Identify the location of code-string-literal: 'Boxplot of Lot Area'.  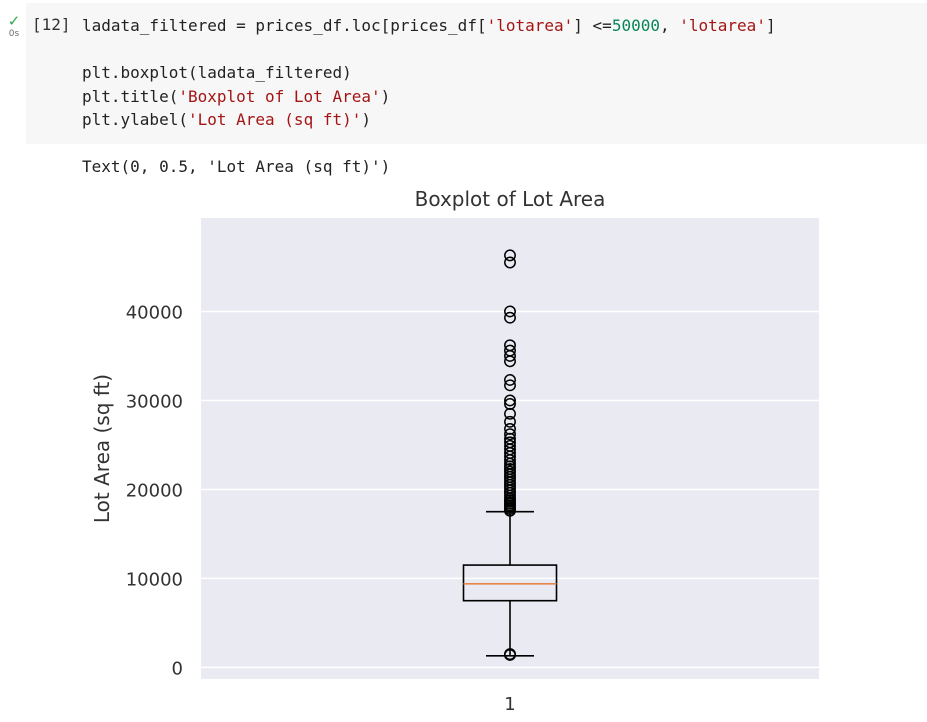
(279, 96).